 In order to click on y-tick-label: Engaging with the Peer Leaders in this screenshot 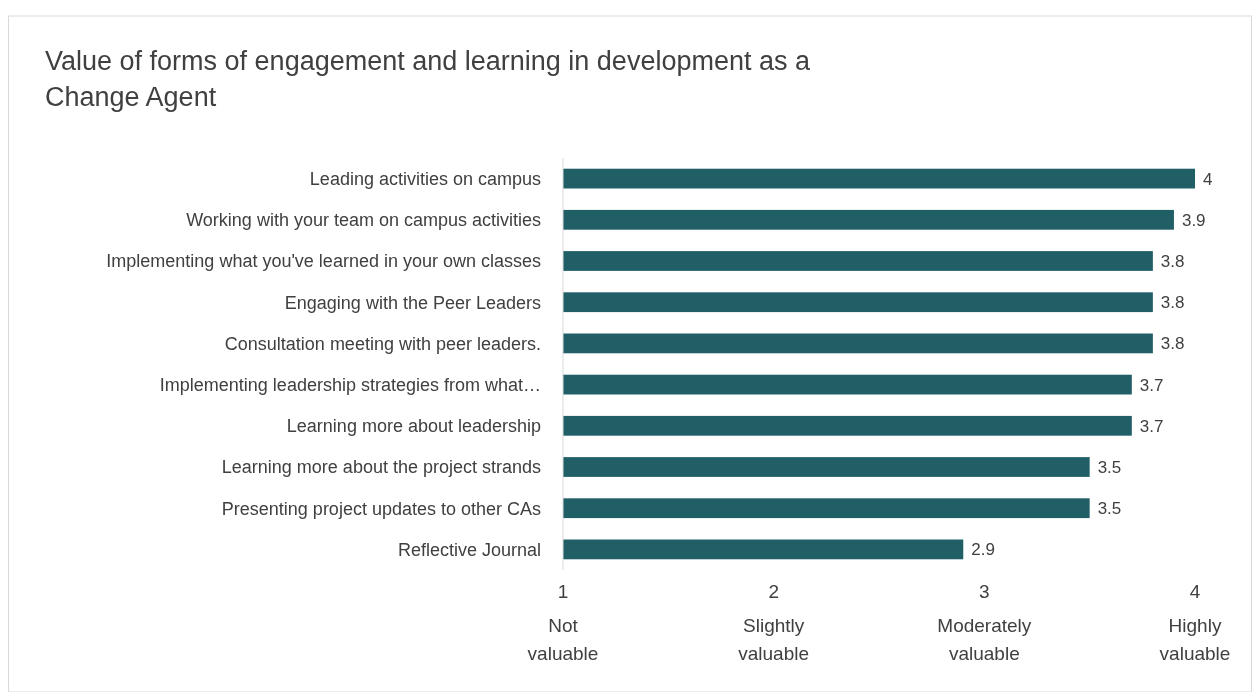, I will do `click(412, 302)`.